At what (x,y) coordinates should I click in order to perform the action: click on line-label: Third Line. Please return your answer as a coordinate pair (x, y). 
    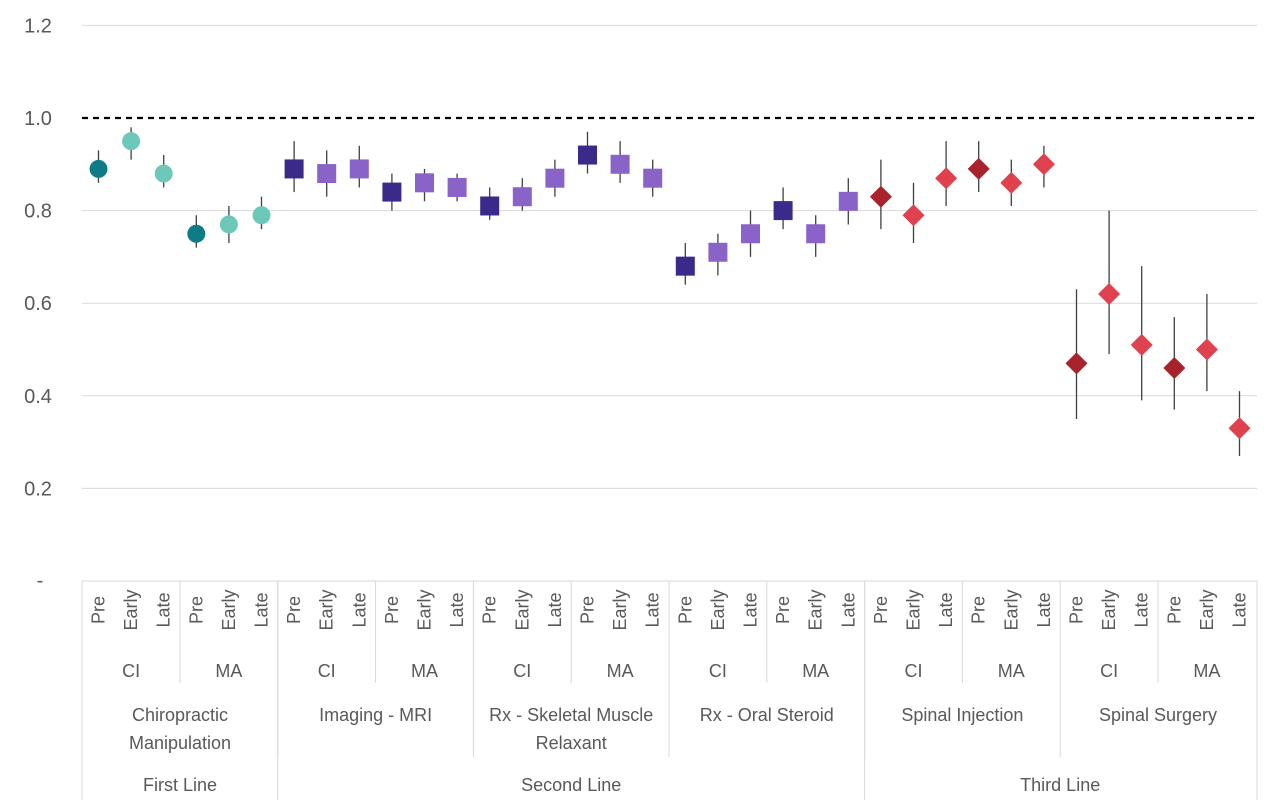
    Looking at the image, I should click on (1060, 785).